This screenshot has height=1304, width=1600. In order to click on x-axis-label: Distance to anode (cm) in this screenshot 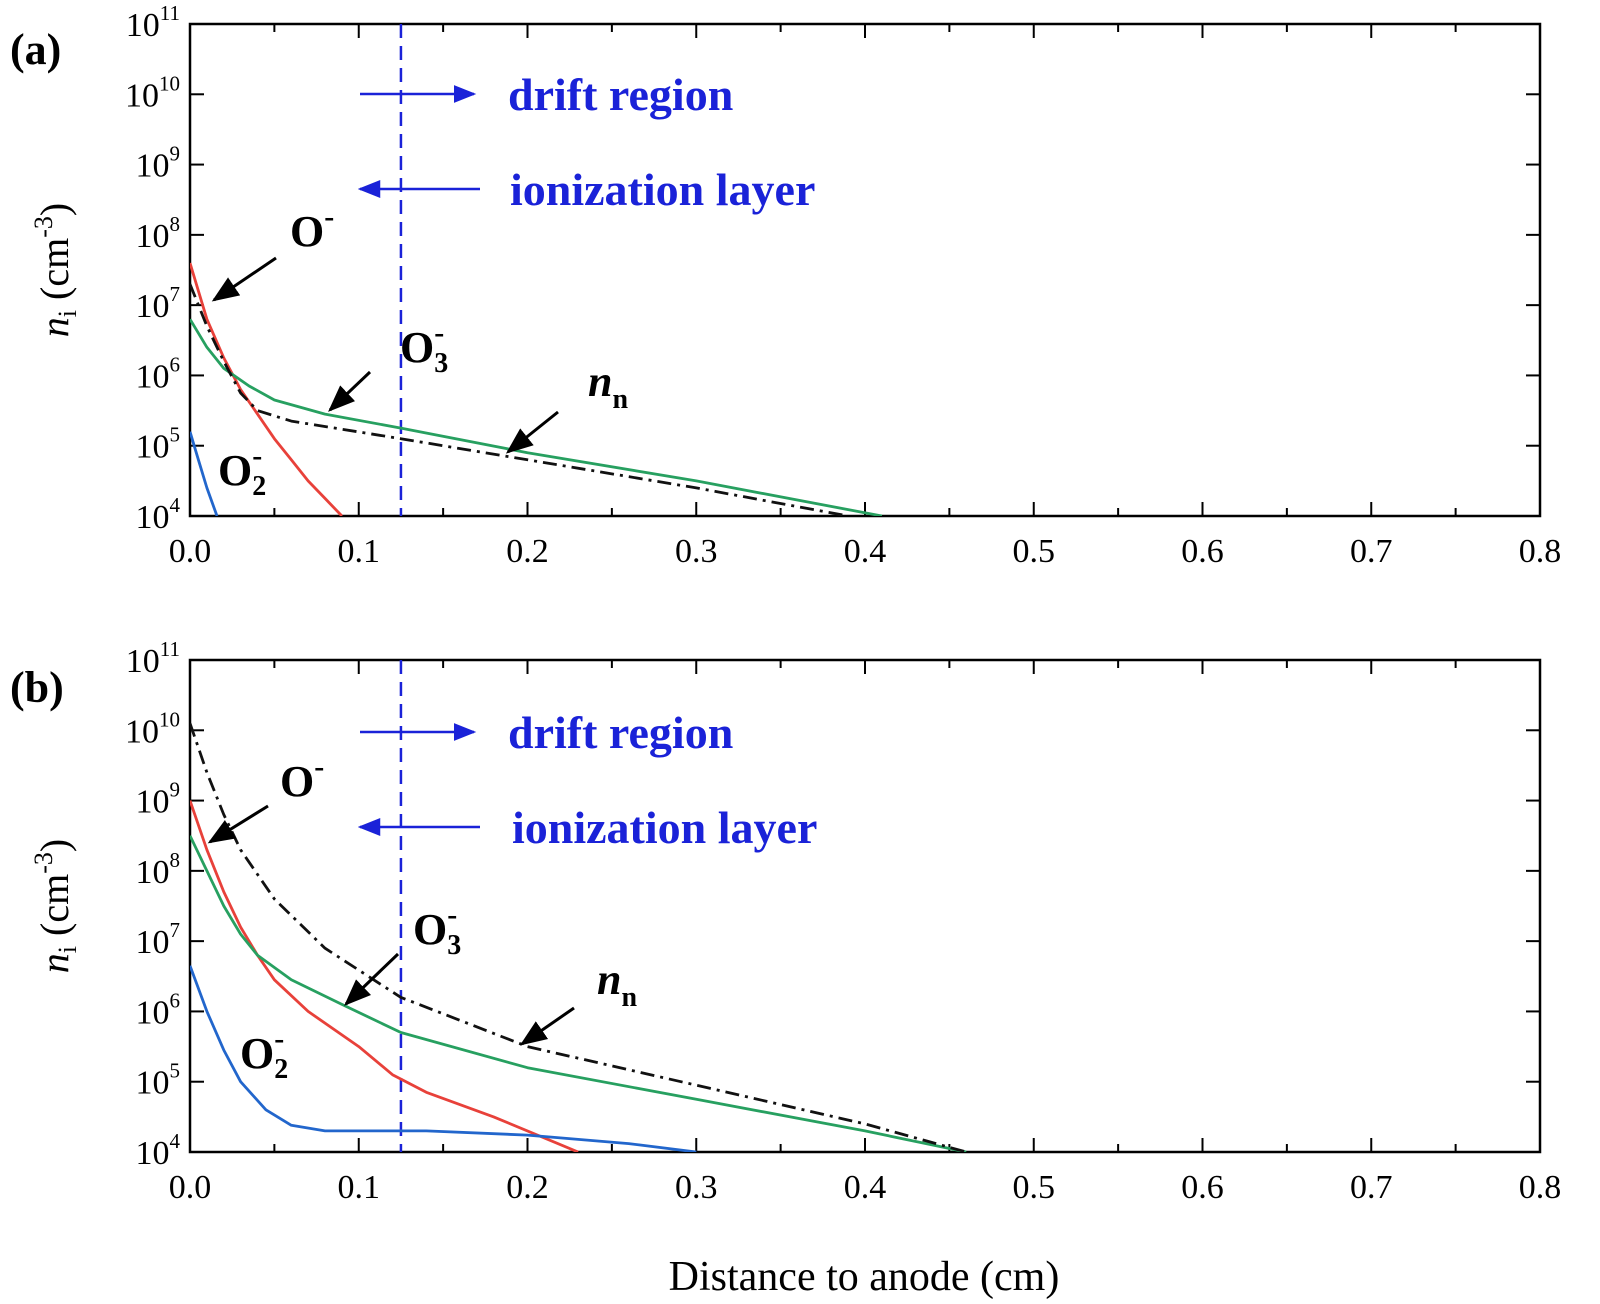, I will do `click(864, 1277)`.